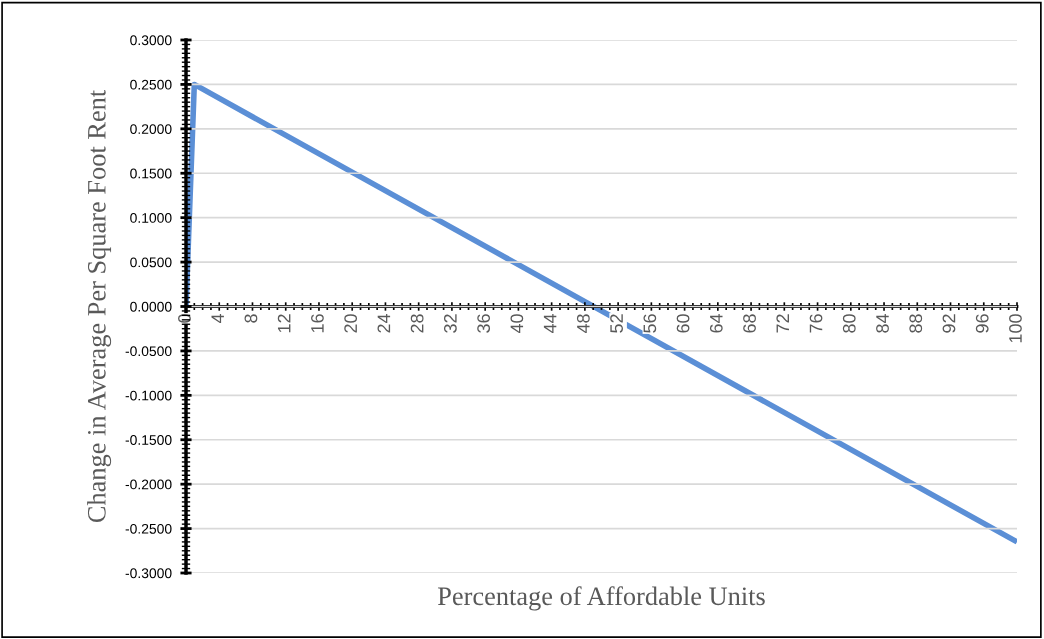  What do you see at coordinates (151, 129) in the screenshot?
I see `y-tick-label: 0.2000` at bounding box center [151, 129].